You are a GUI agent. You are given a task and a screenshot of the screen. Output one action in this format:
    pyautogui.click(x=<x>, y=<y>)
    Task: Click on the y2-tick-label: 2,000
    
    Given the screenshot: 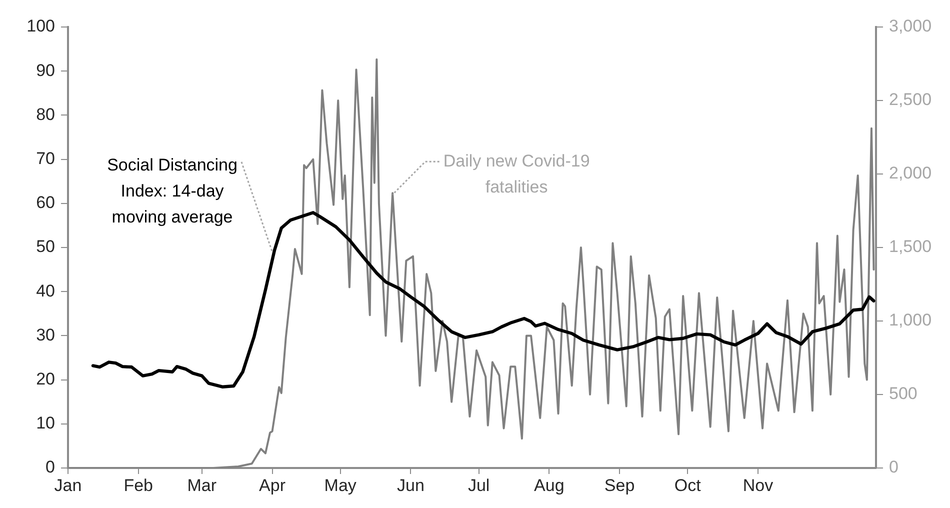 What is the action you would take?
    pyautogui.click(x=910, y=173)
    